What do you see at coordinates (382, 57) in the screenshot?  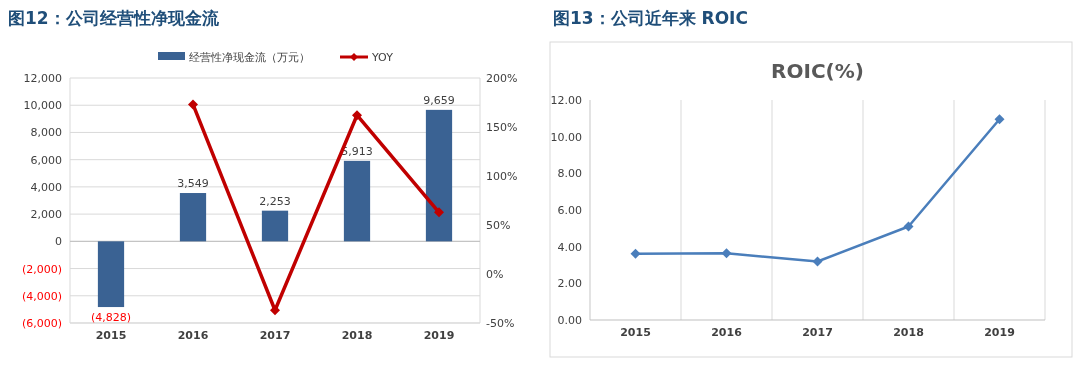 I see `legend-label: YOY` at bounding box center [382, 57].